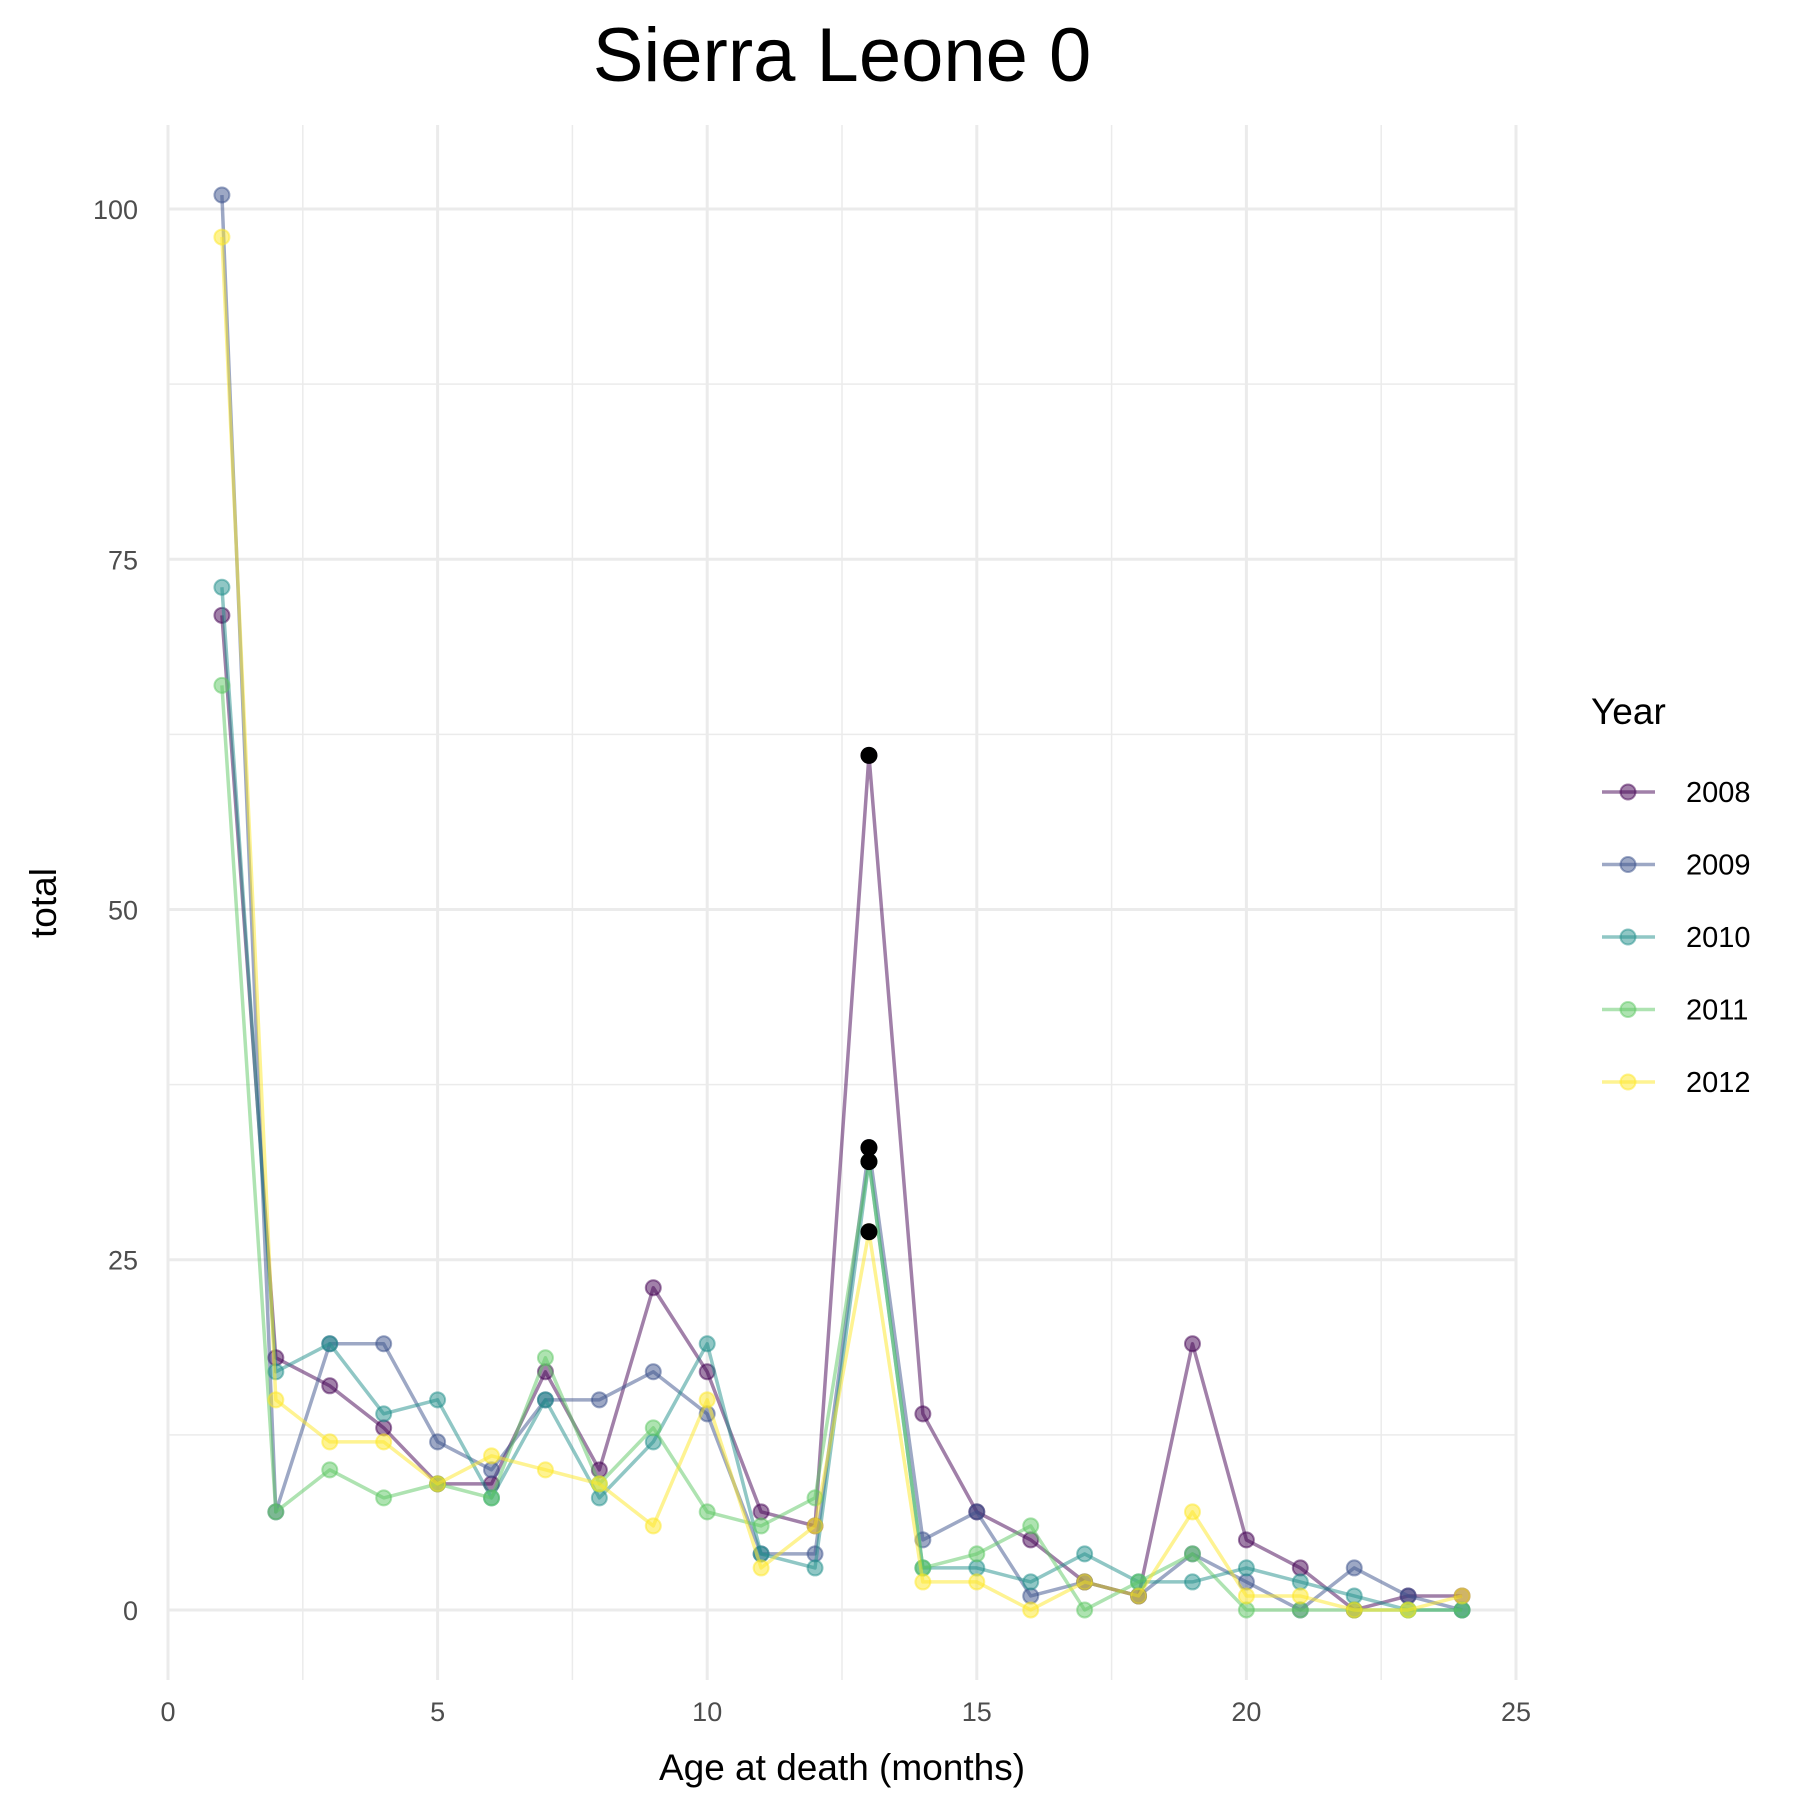 This screenshot has width=1800, height=1800. I want to click on legend-item-2012: 2012, so click(1676, 1083).